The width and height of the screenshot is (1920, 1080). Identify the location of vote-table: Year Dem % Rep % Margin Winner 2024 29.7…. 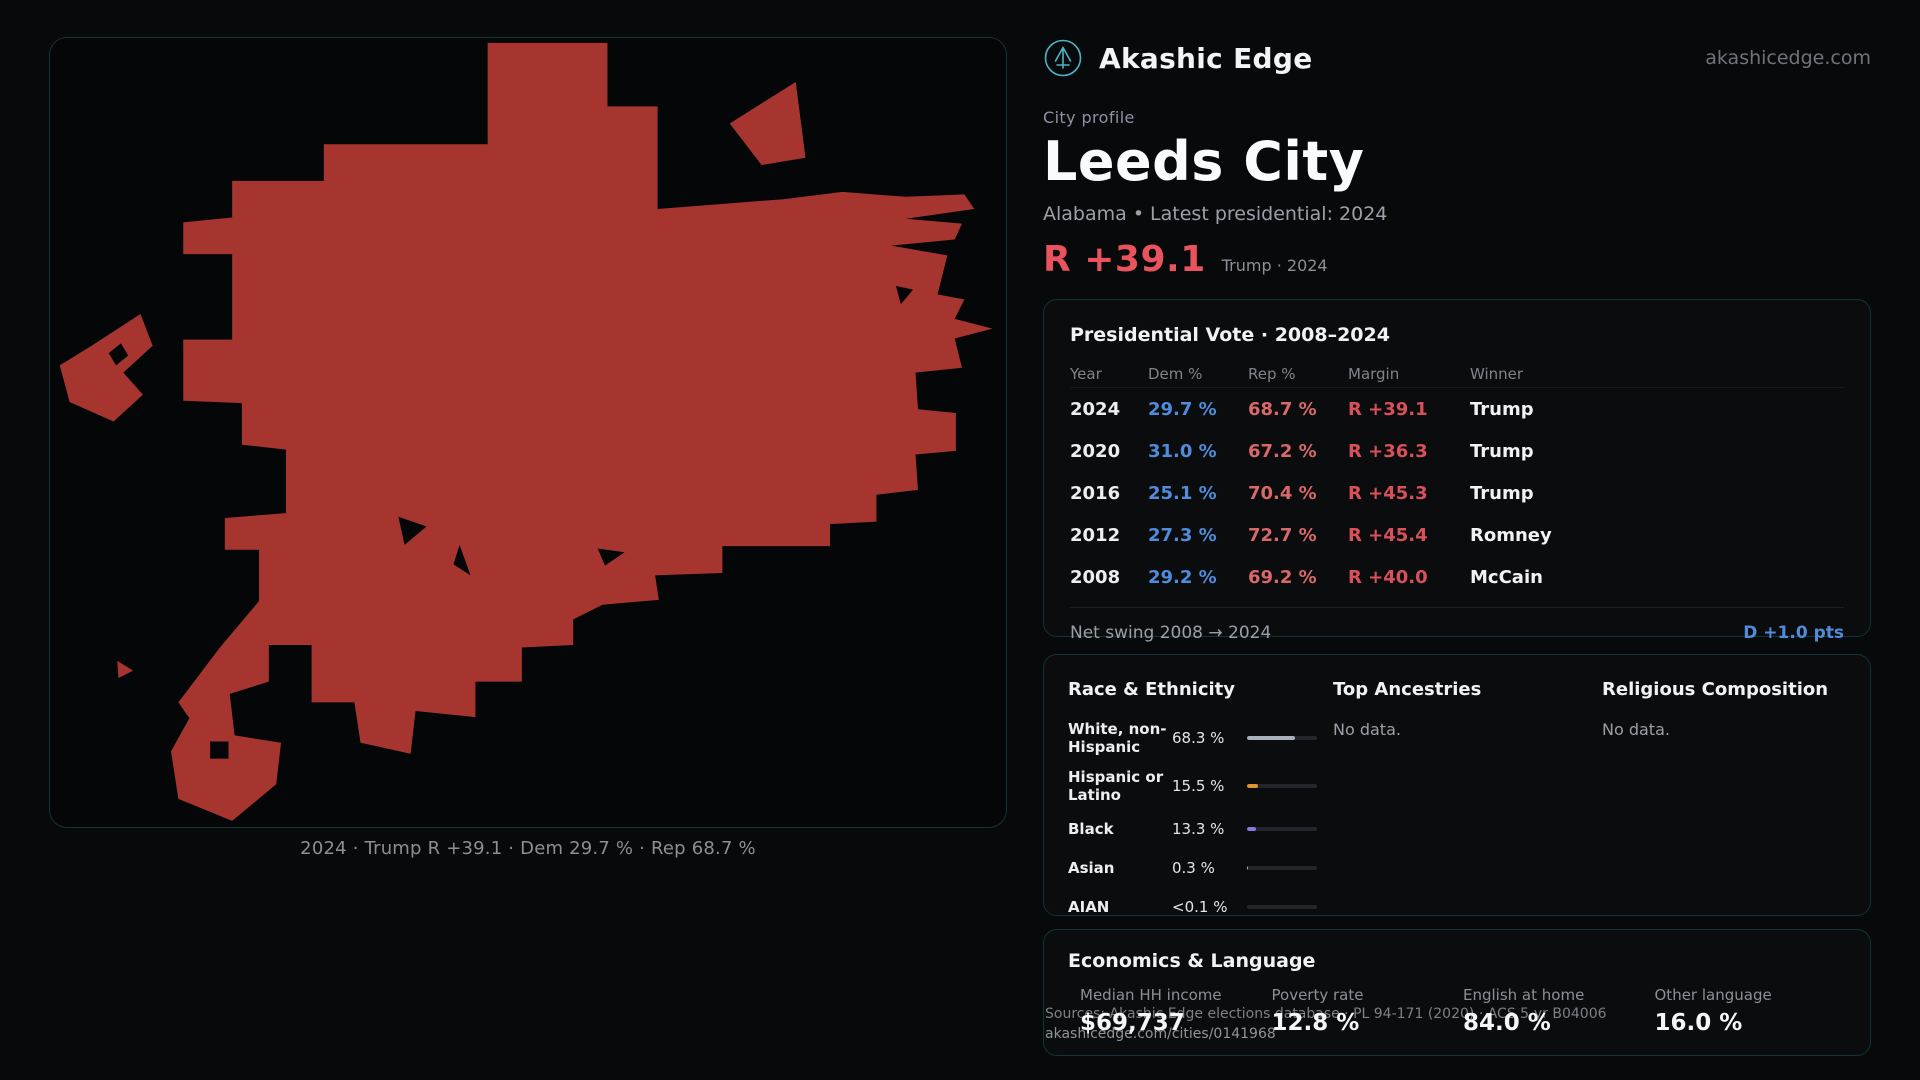
(1457, 479).